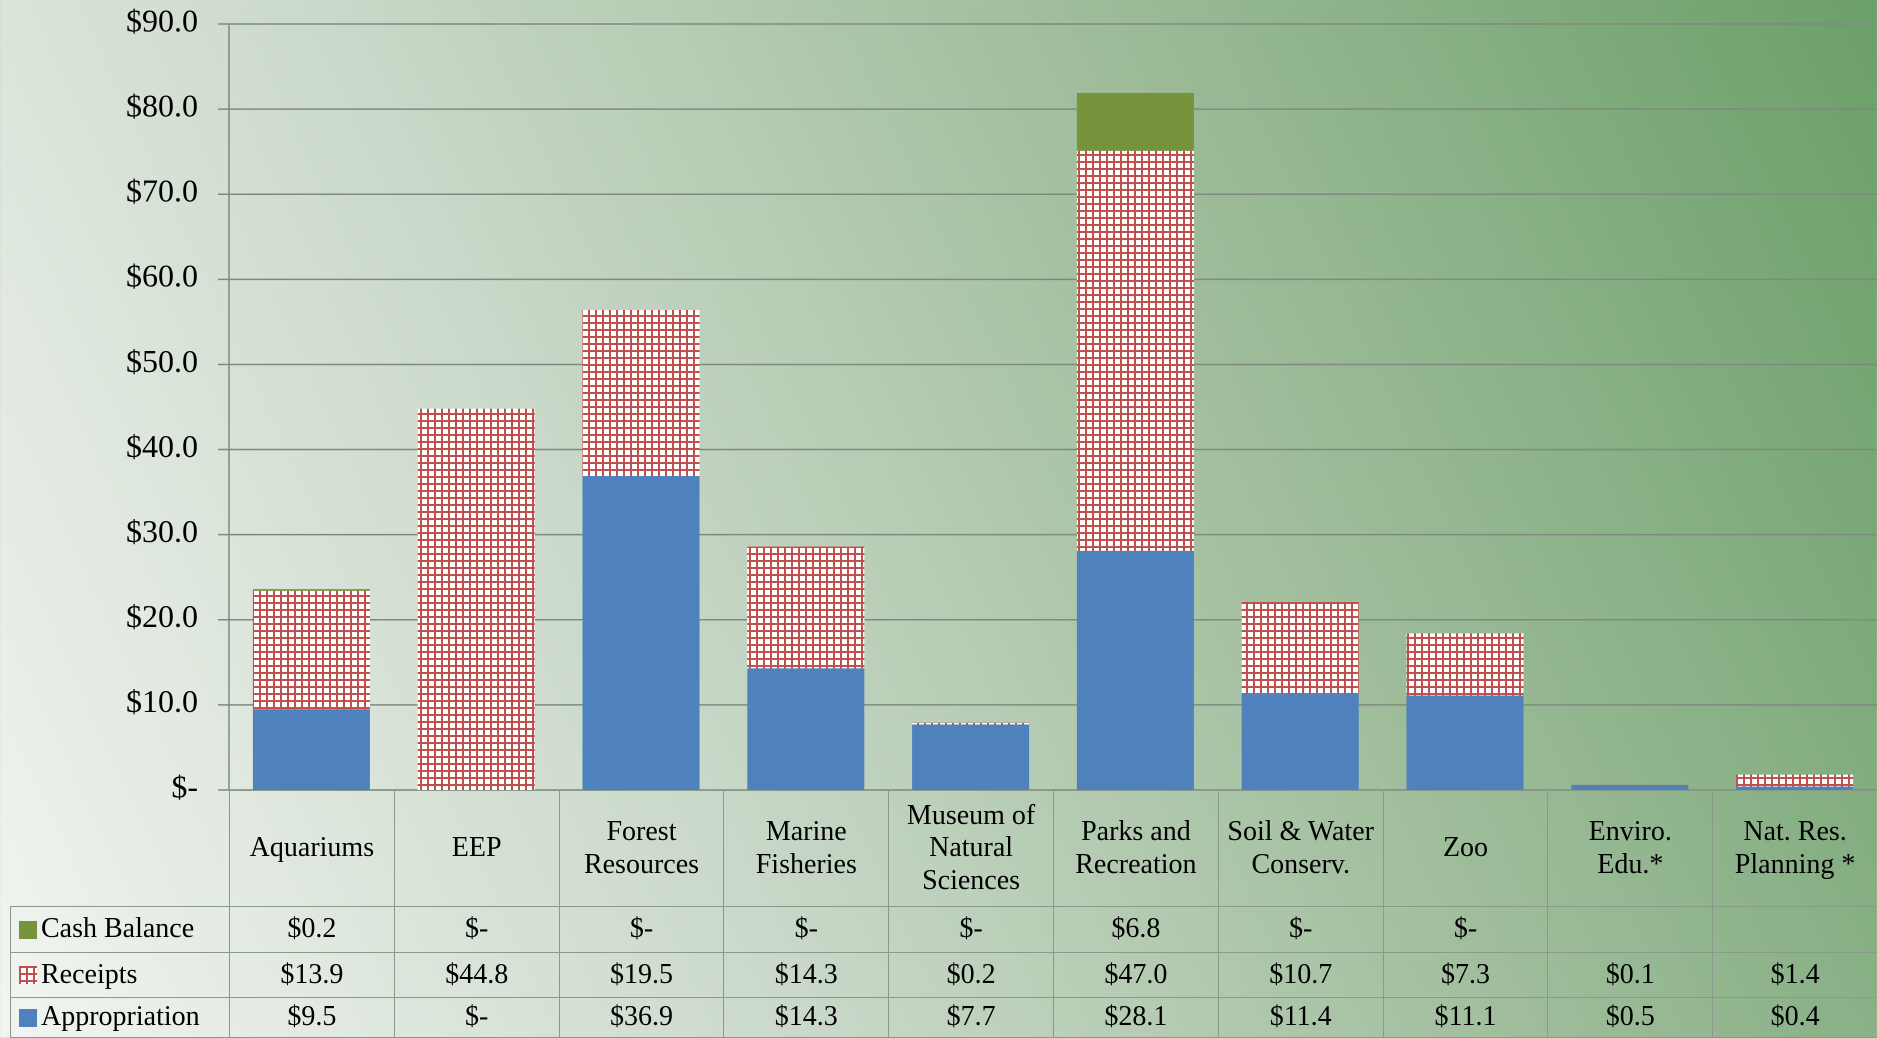  Describe the element at coordinates (641, 848) in the screenshot. I see `category-label: Forest Resources` at that location.